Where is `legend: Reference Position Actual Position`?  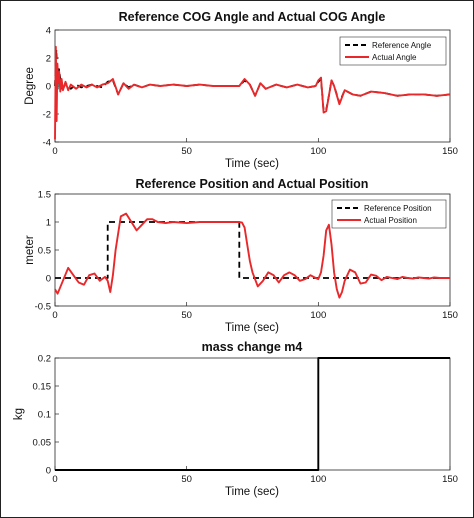
legend: Reference Position Actual Position is located at coordinates (389, 214).